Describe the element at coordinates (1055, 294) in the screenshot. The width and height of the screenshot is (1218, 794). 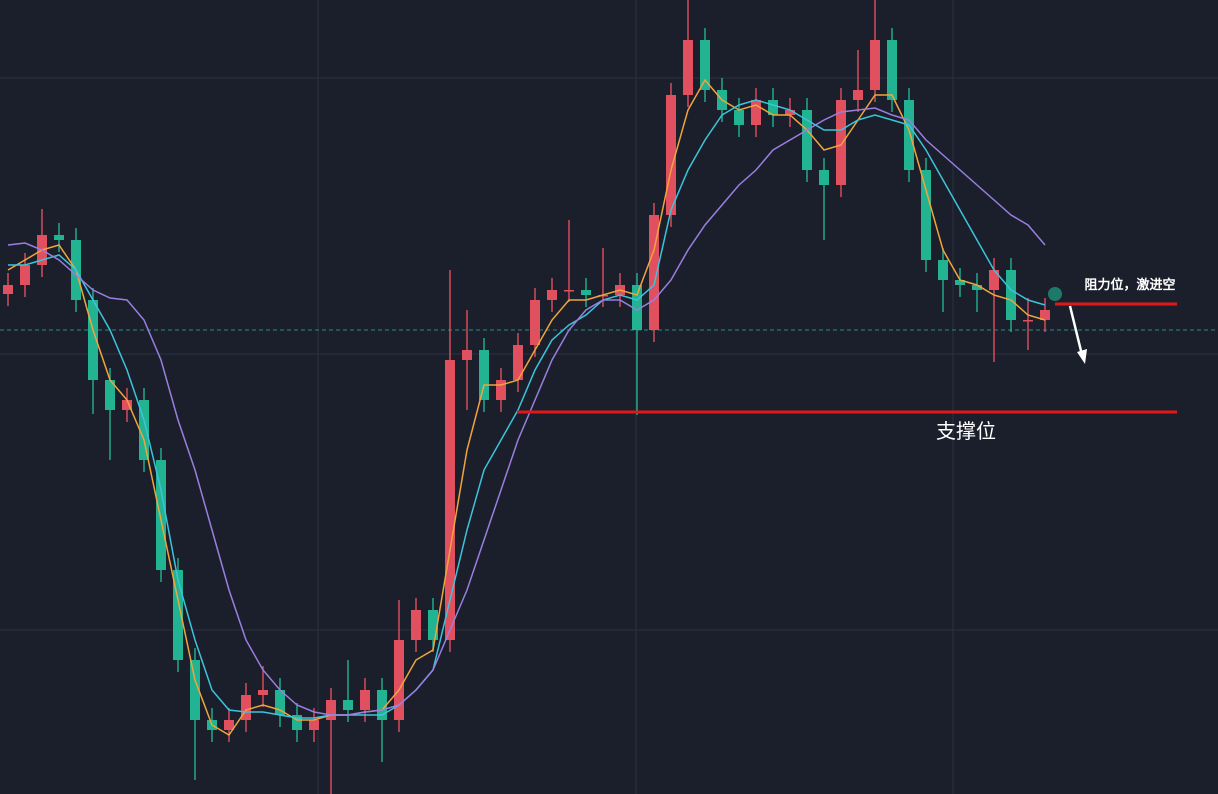
I see `price-glow` at that location.